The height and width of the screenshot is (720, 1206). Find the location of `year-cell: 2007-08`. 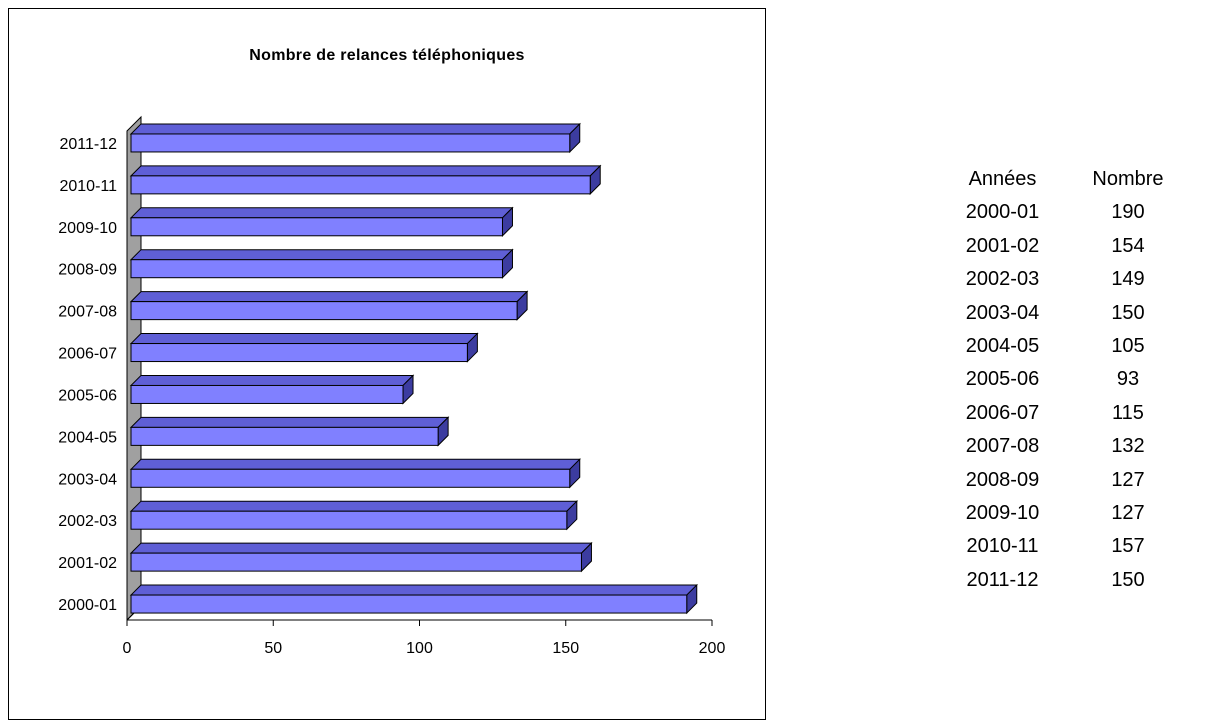

year-cell: 2007-08 is located at coordinates (1002, 446).